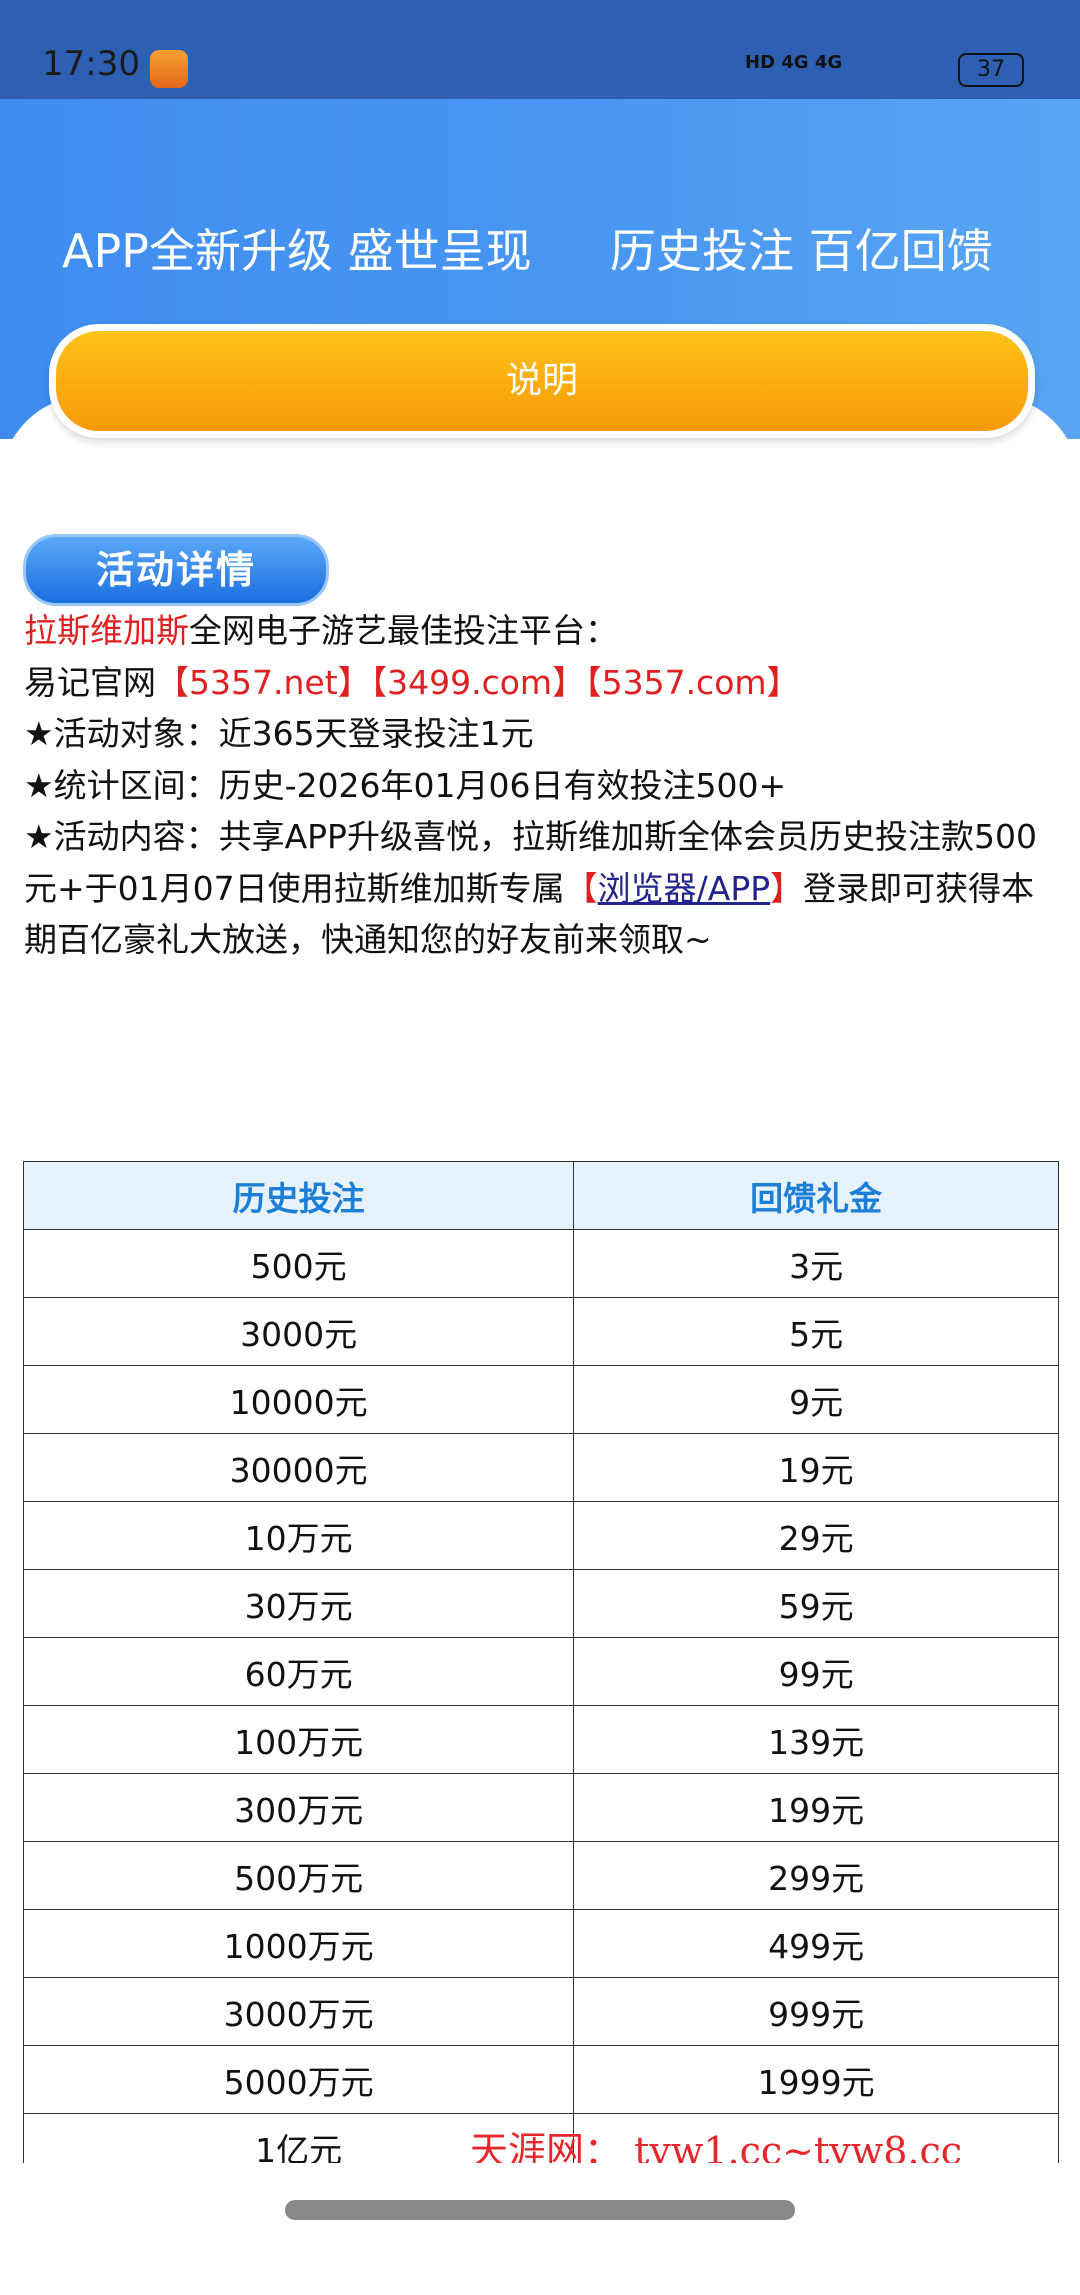 This screenshot has width=1080, height=2295. I want to click on cell: 299元, so click(816, 1875).